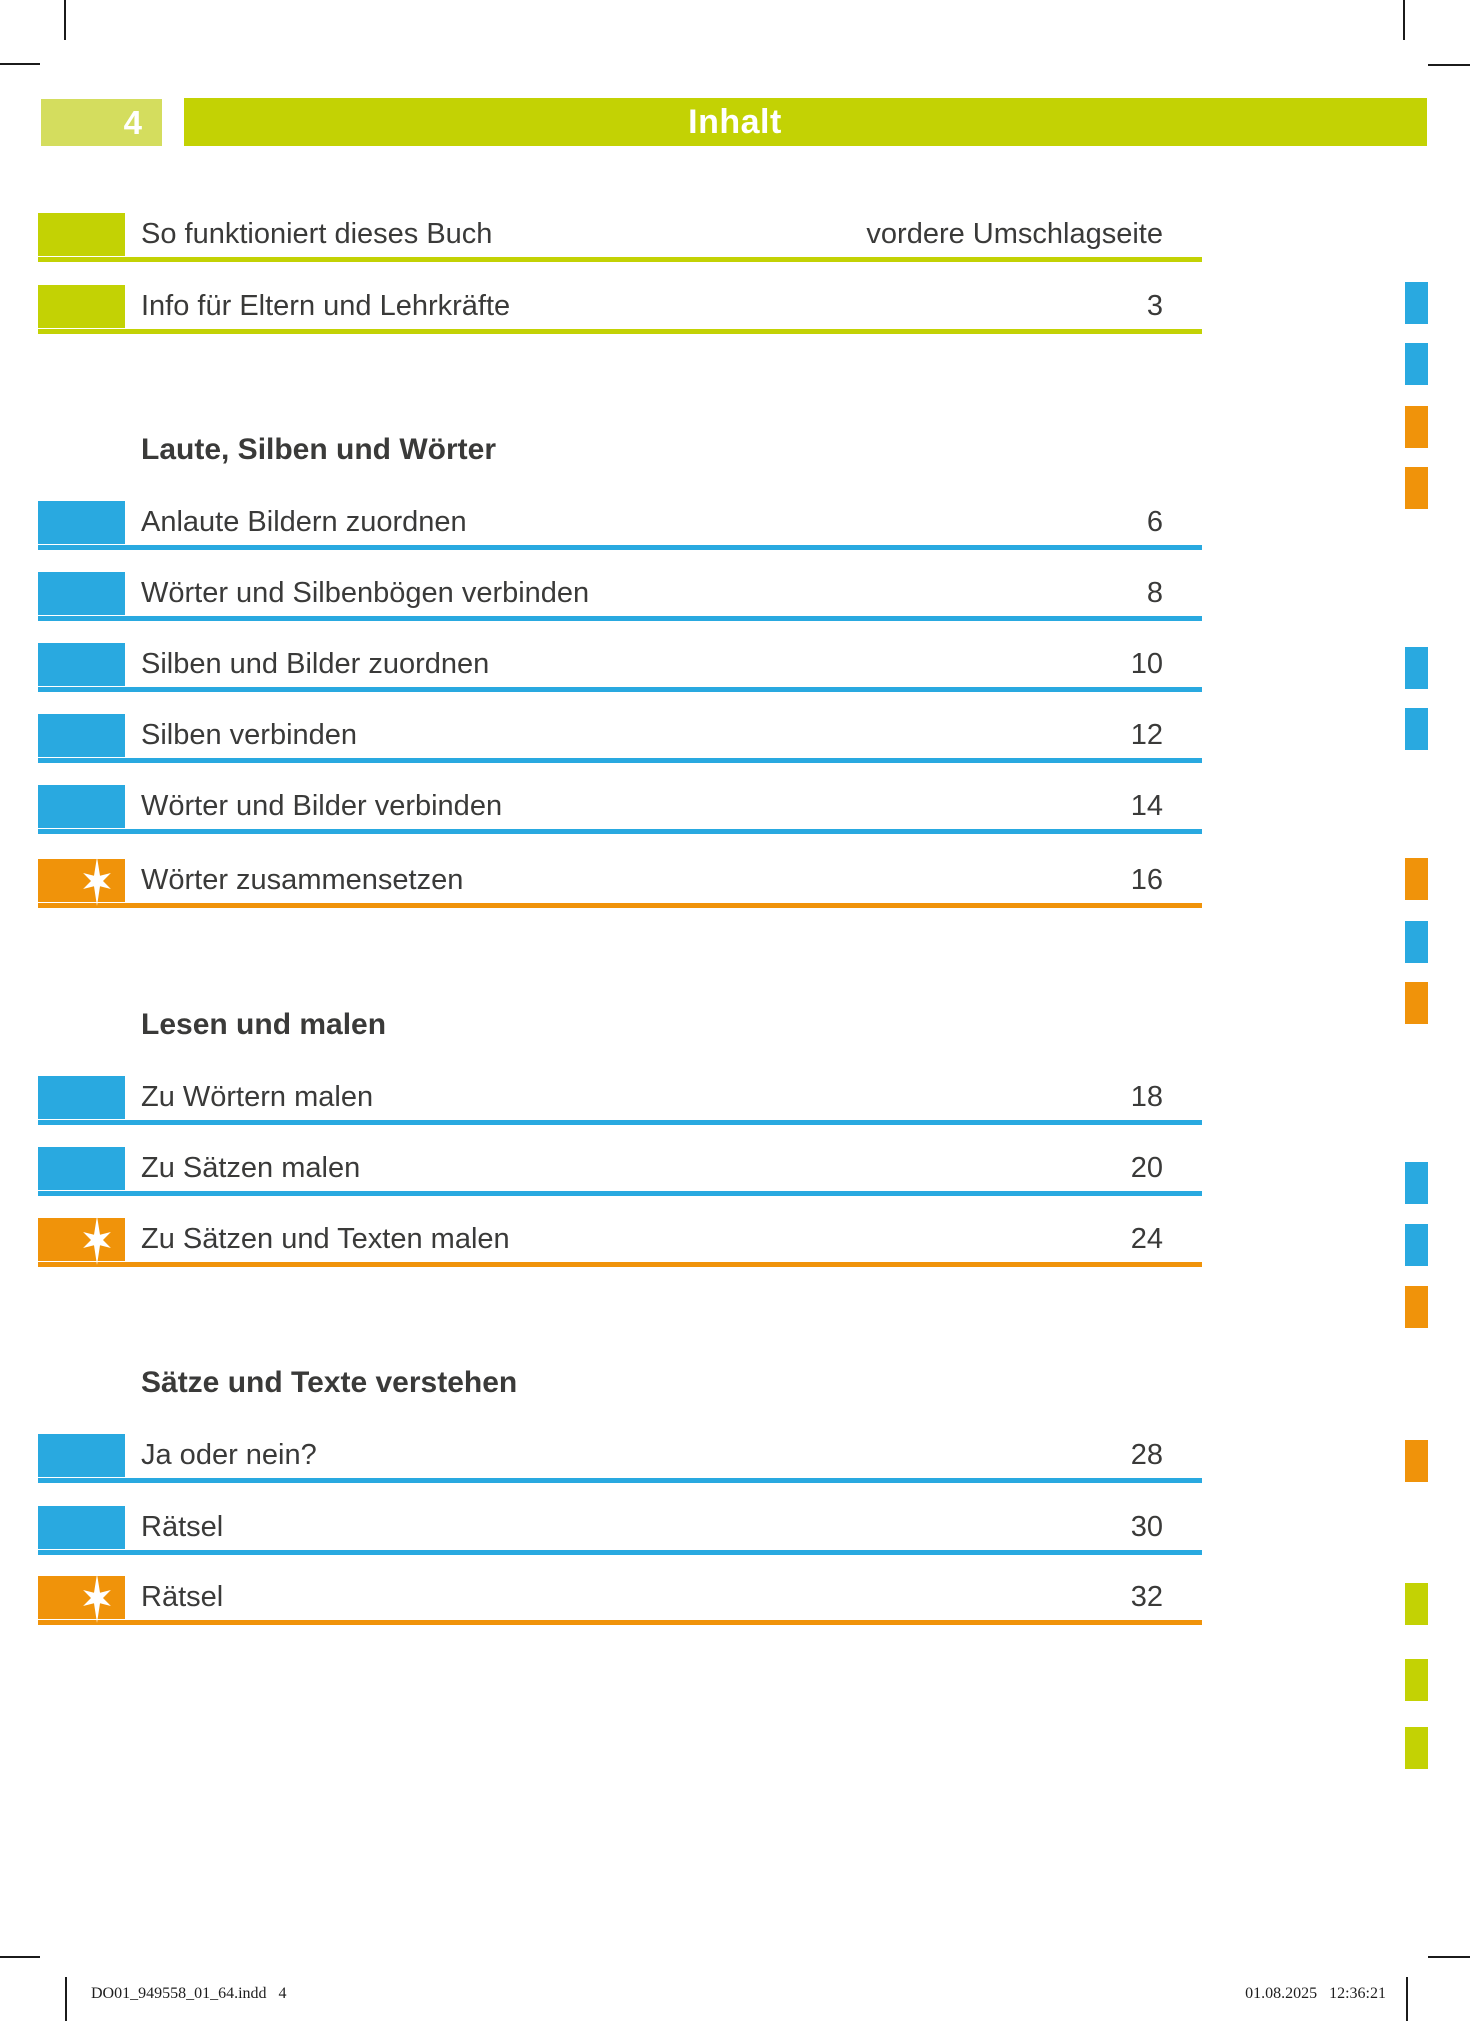 This screenshot has height=2021, width=1470. What do you see at coordinates (1449, 1957) in the screenshot?
I see `trim-mark-bottom-right-horizontal` at bounding box center [1449, 1957].